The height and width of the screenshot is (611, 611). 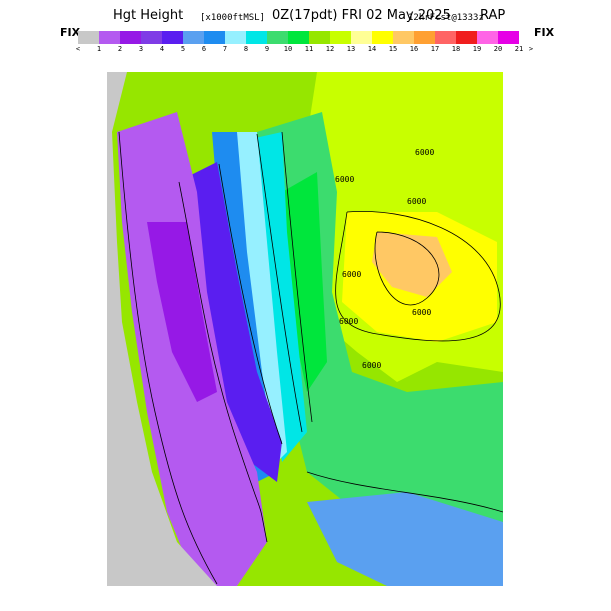 What do you see at coordinates (519, 49) in the screenshot?
I see `legend-tick-label: 21` at bounding box center [519, 49].